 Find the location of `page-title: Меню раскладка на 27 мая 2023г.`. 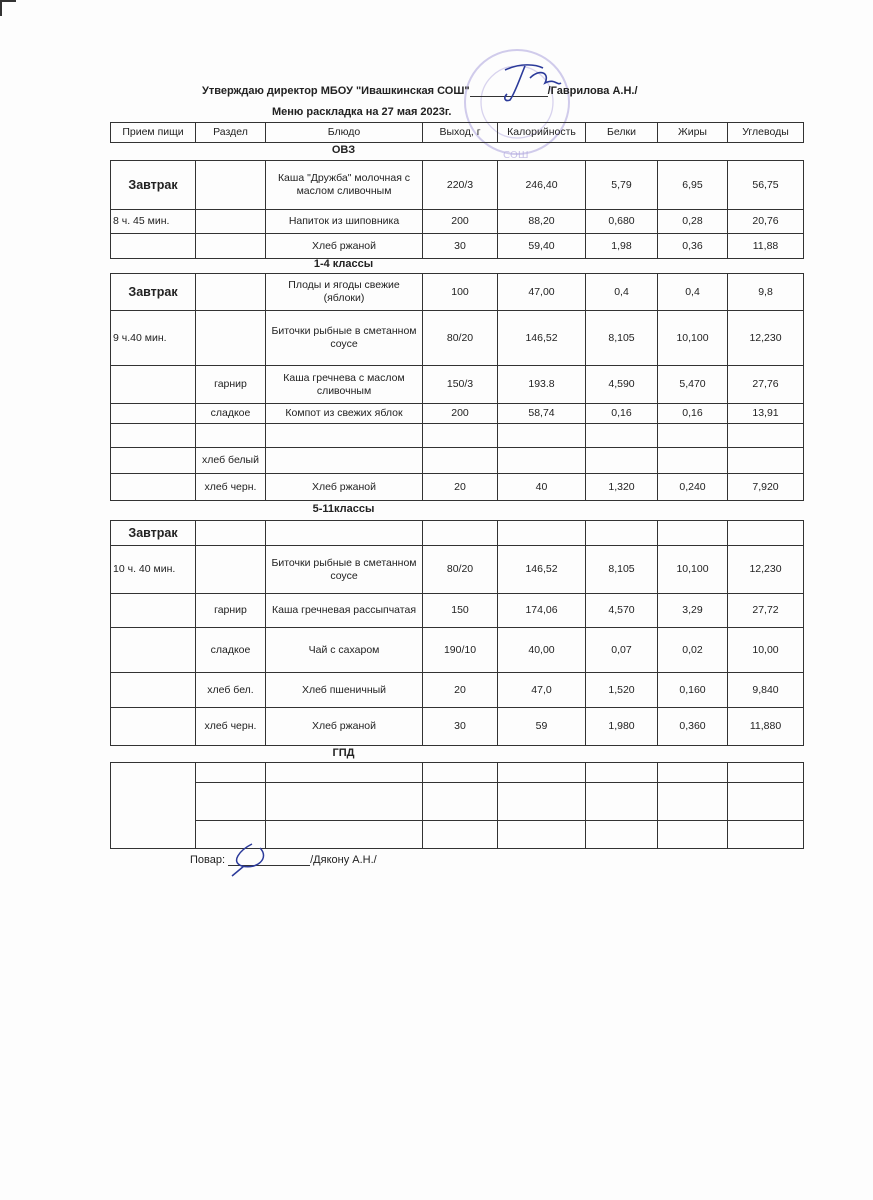

page-title: Меню раскладка на 27 мая 2023г. is located at coordinates (362, 112).